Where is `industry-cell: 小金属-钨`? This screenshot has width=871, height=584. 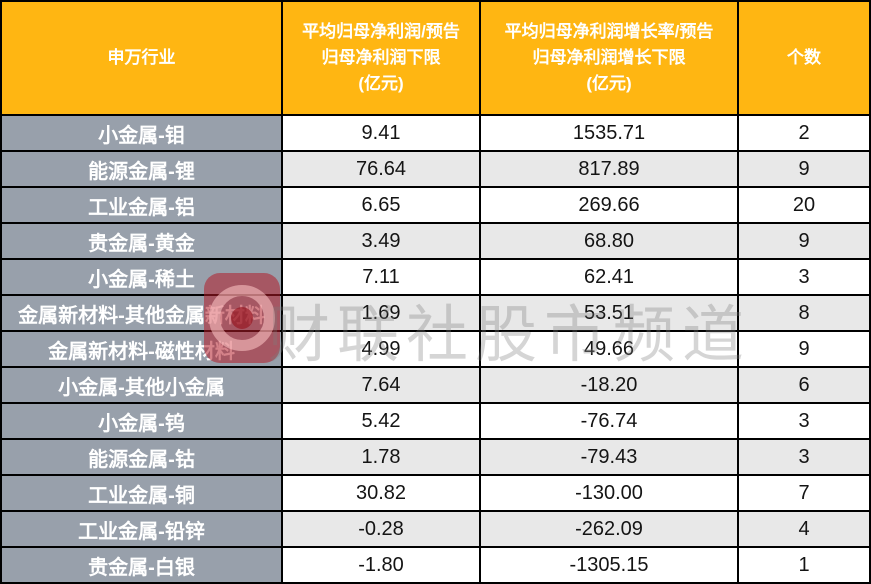
industry-cell: 小金属-钨 is located at coordinates (141, 421).